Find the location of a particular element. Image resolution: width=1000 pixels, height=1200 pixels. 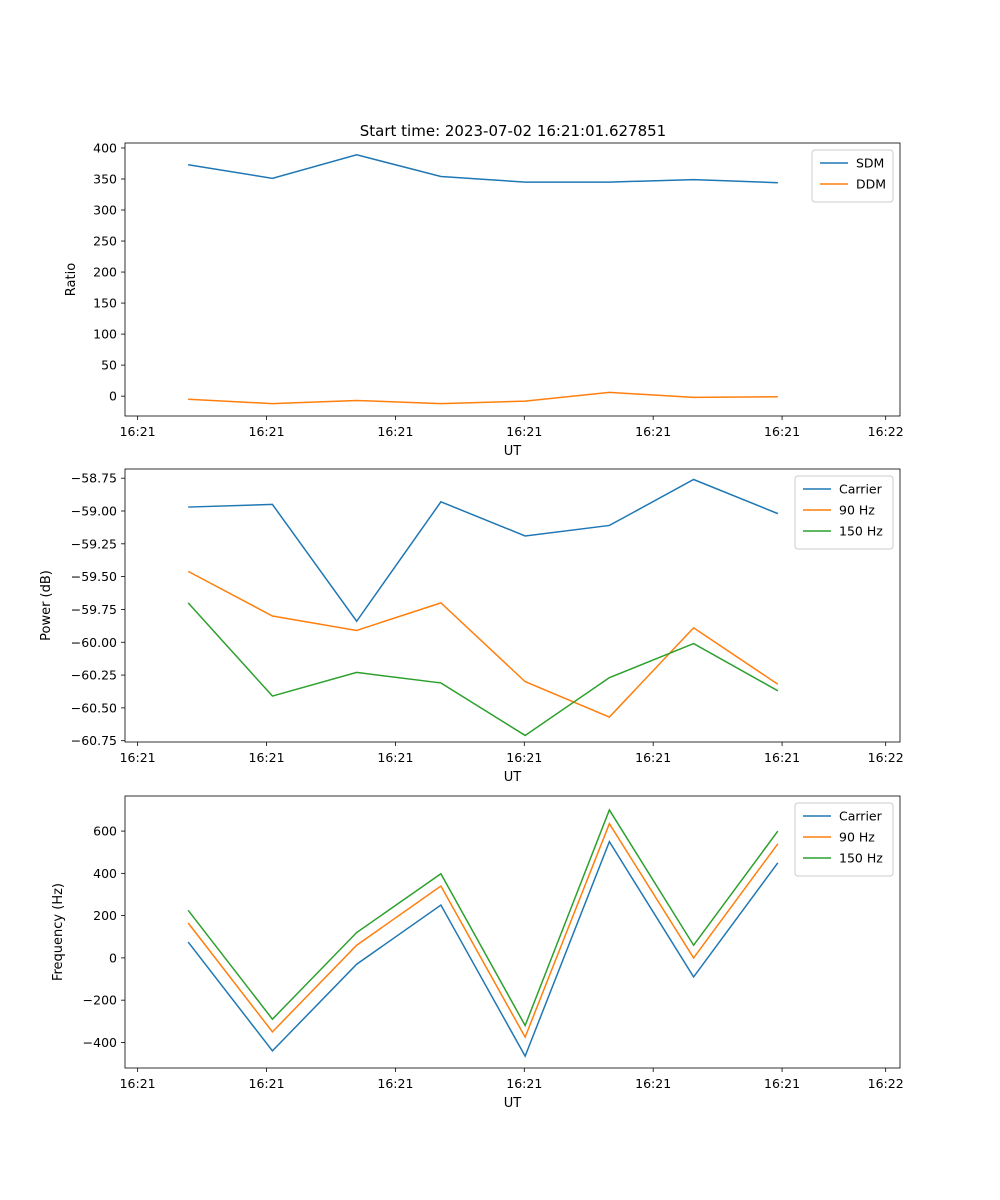

series-line-ddm is located at coordinates (483, 398).